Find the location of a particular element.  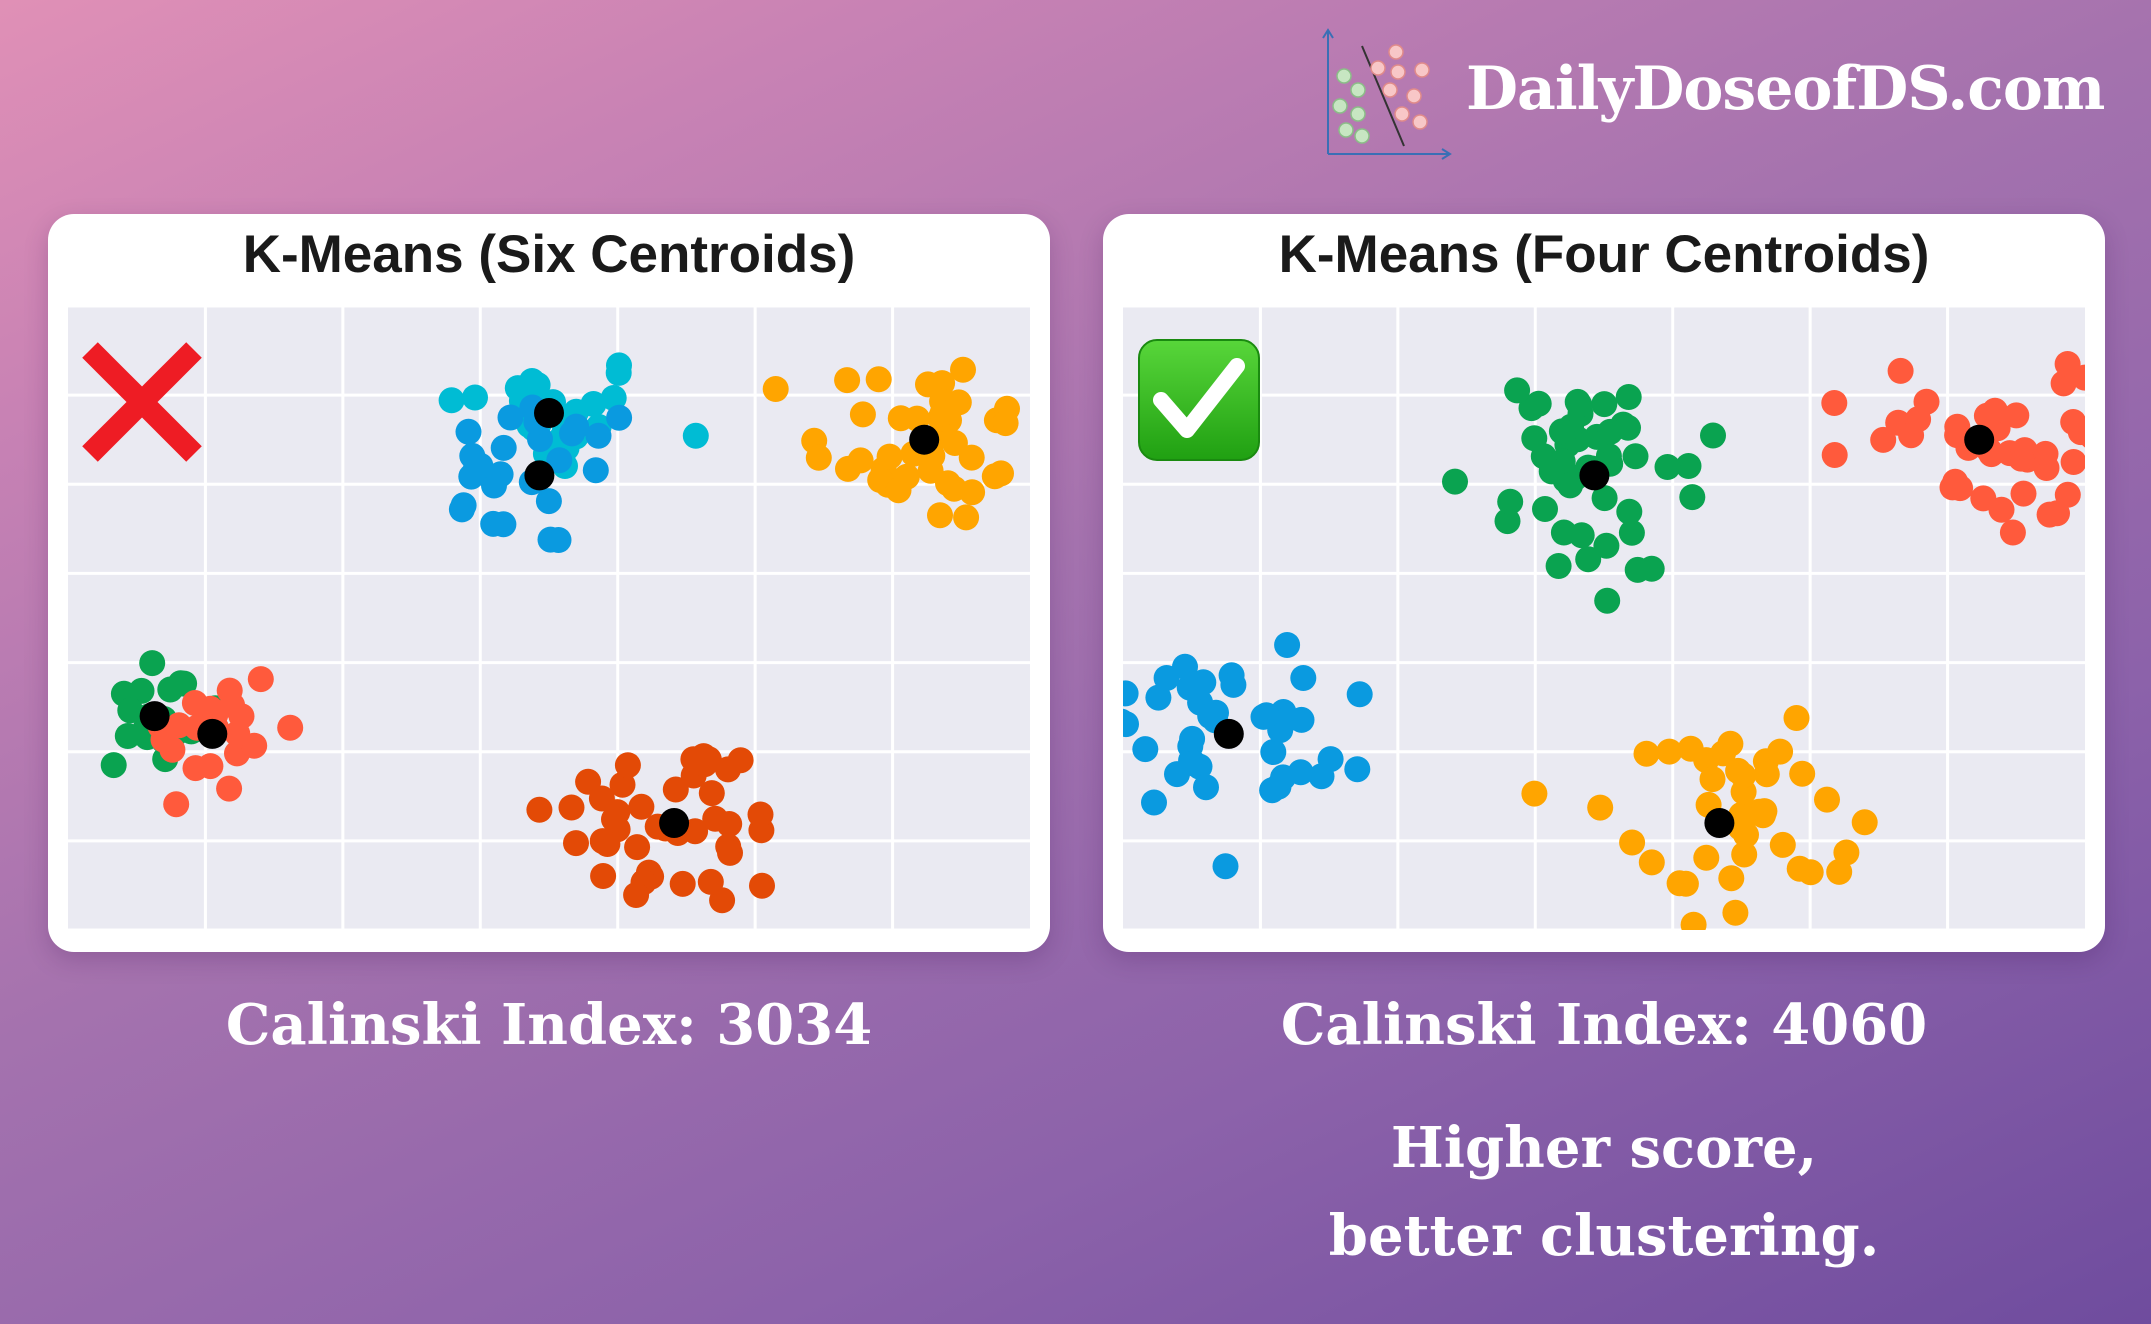

chart-title: K-Means (Six Centroids) is located at coordinates (549, 254).